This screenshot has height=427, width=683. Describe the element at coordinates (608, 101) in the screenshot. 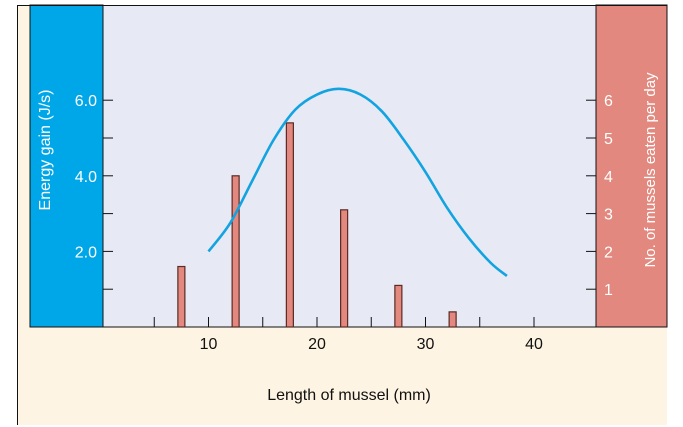

I see `y-right-tick-label: 6` at that location.